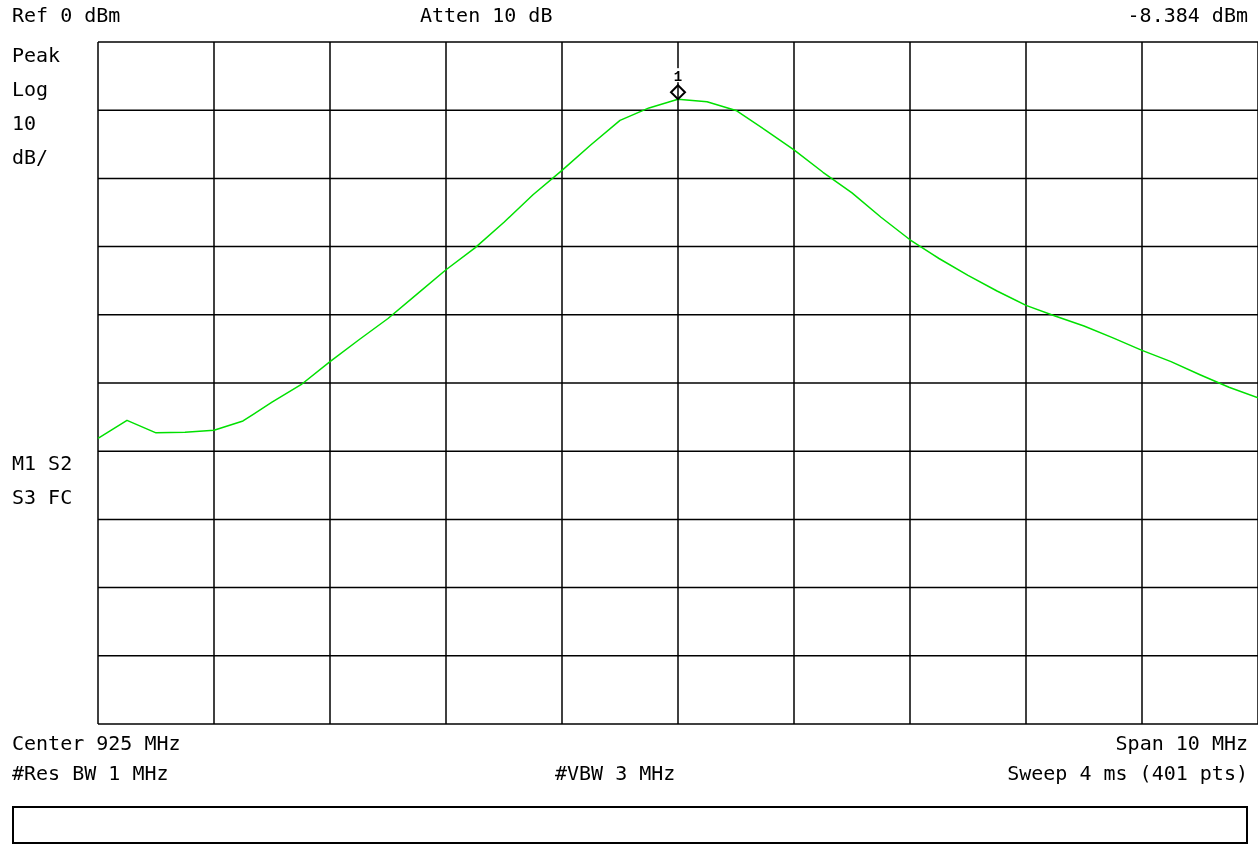 Image resolution: width=1258 pixels, height=848 pixels. Describe the element at coordinates (24, 123) in the screenshot. I see `text: 10` at that location.